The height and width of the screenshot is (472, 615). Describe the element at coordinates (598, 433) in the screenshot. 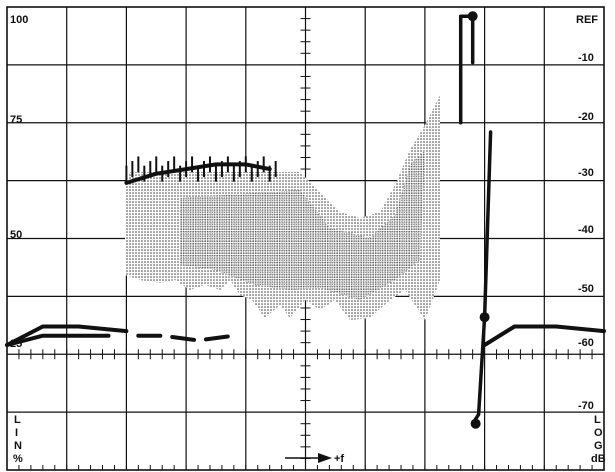

I see `log-label-o: O` at that location.